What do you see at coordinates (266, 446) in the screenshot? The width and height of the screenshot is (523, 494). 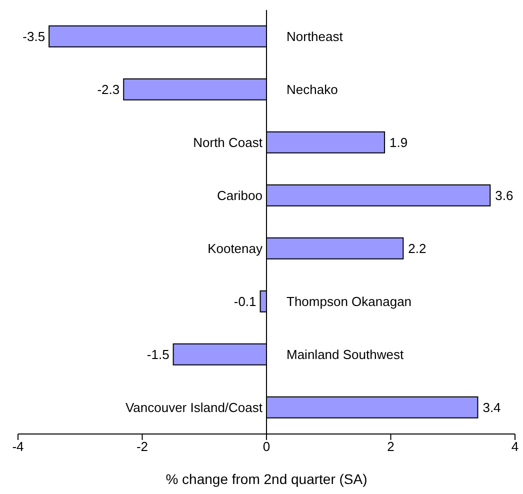 I see `x-tick-label: 0` at bounding box center [266, 446].